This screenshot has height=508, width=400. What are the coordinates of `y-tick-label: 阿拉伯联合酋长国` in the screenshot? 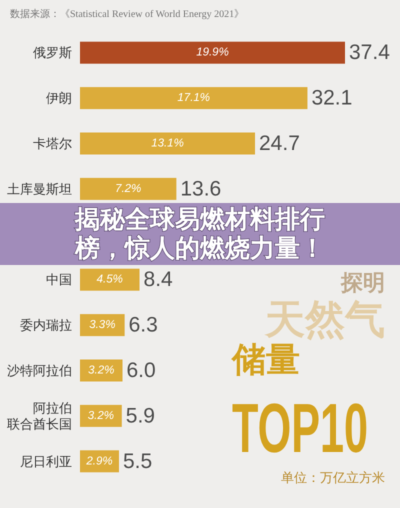 It's located at (39, 416).